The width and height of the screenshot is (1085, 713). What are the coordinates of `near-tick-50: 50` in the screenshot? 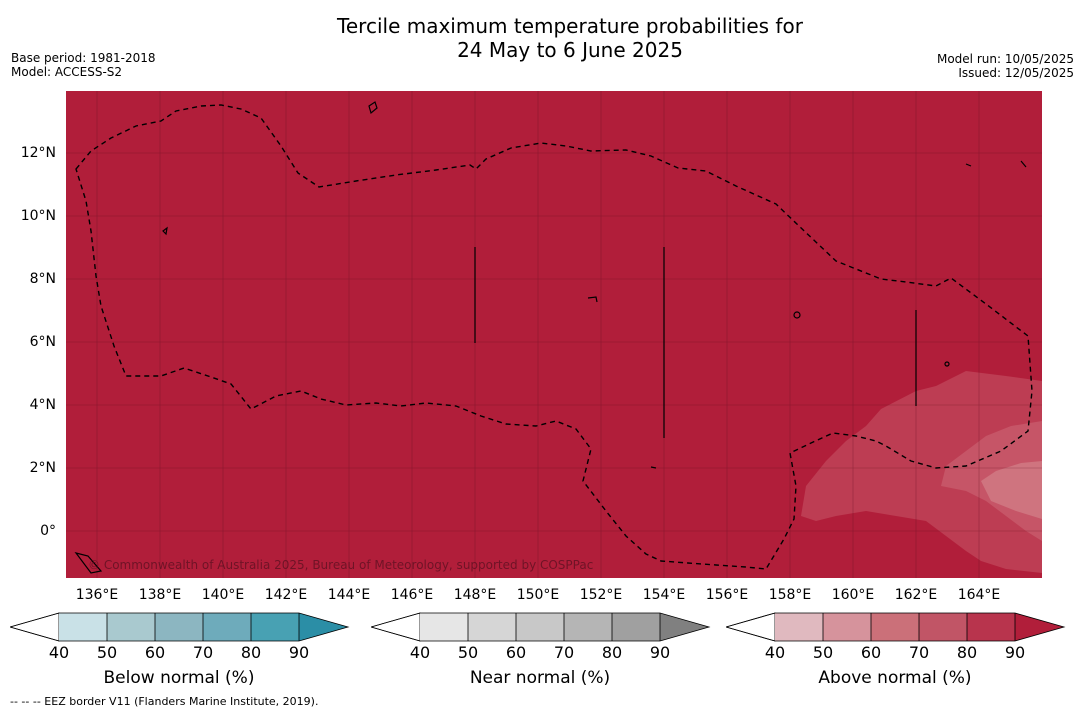 It's located at (468, 652).